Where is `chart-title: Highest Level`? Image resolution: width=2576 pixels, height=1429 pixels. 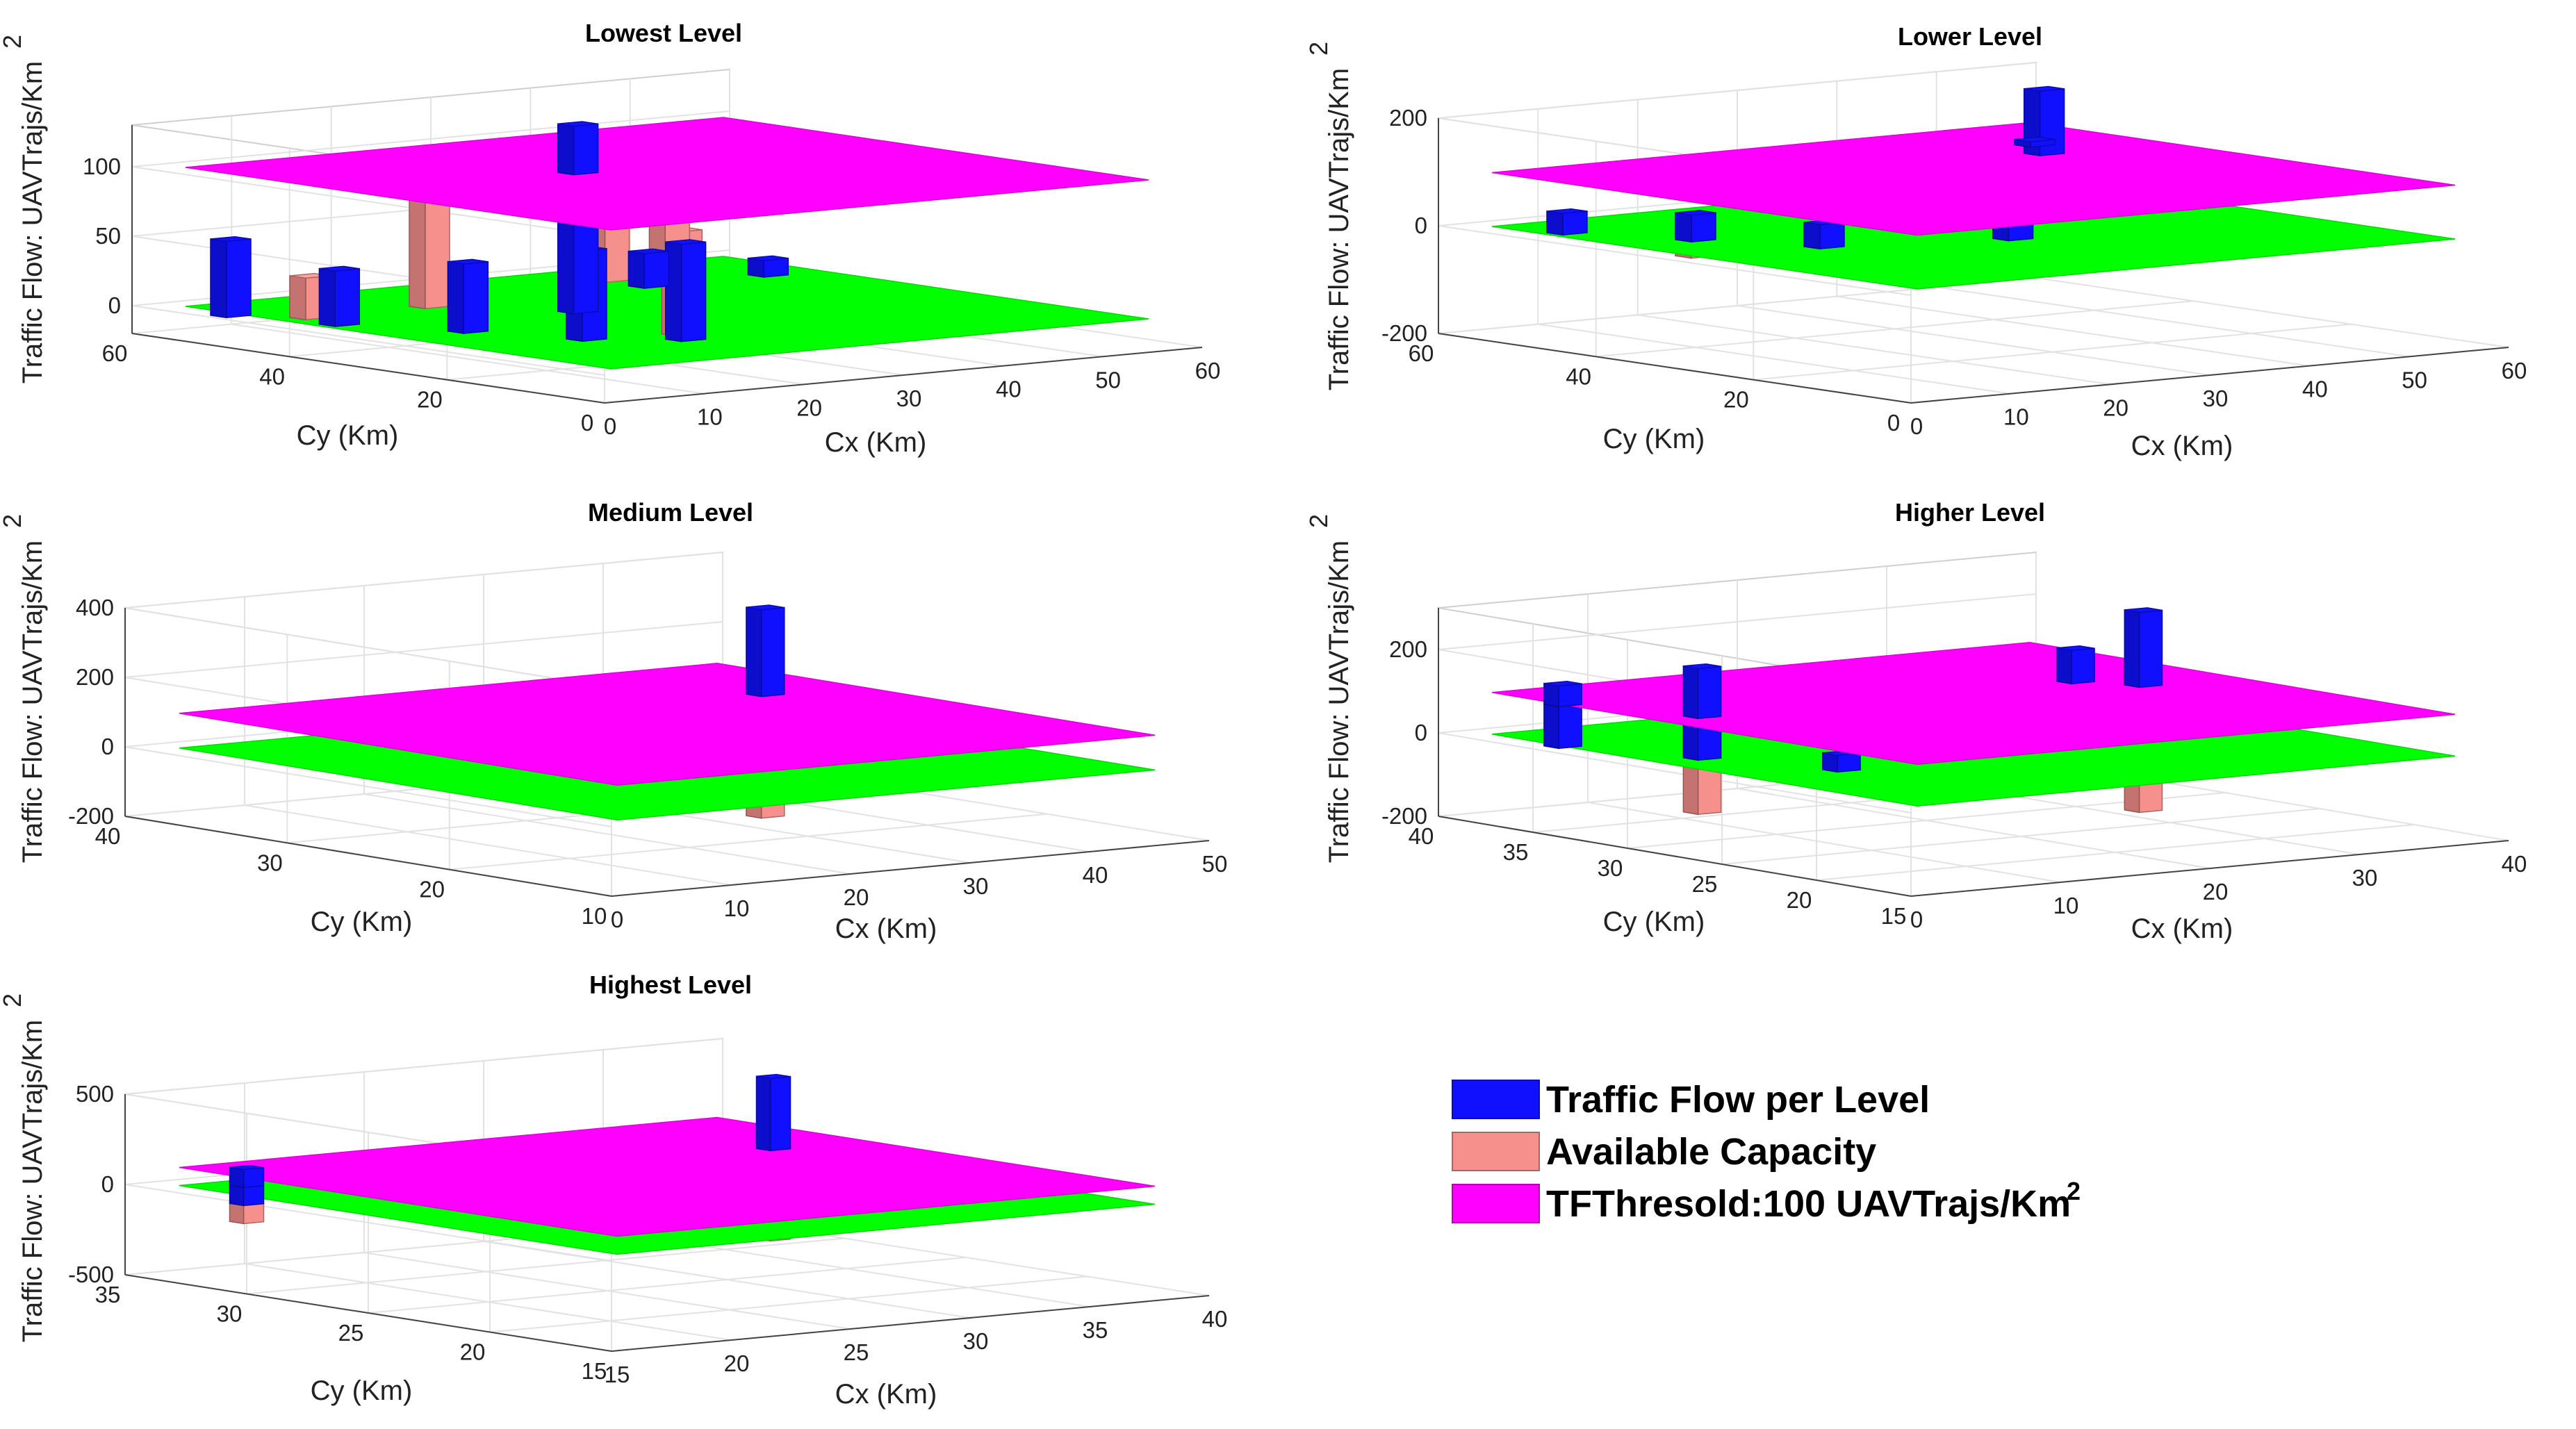
chart-title: Highest Level is located at coordinates (670, 984).